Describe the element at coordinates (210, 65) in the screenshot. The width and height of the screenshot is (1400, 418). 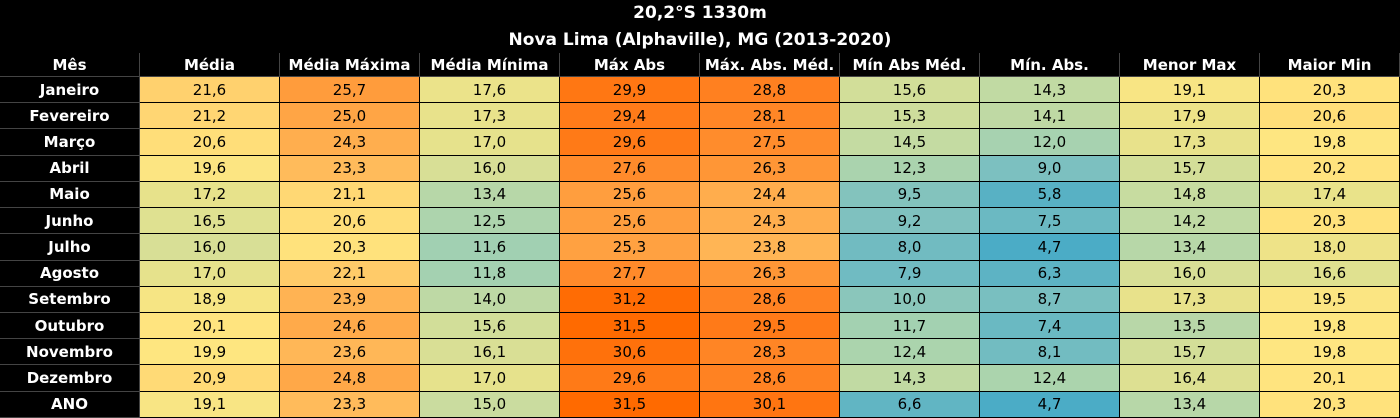
I see `column-header: Média` at that location.